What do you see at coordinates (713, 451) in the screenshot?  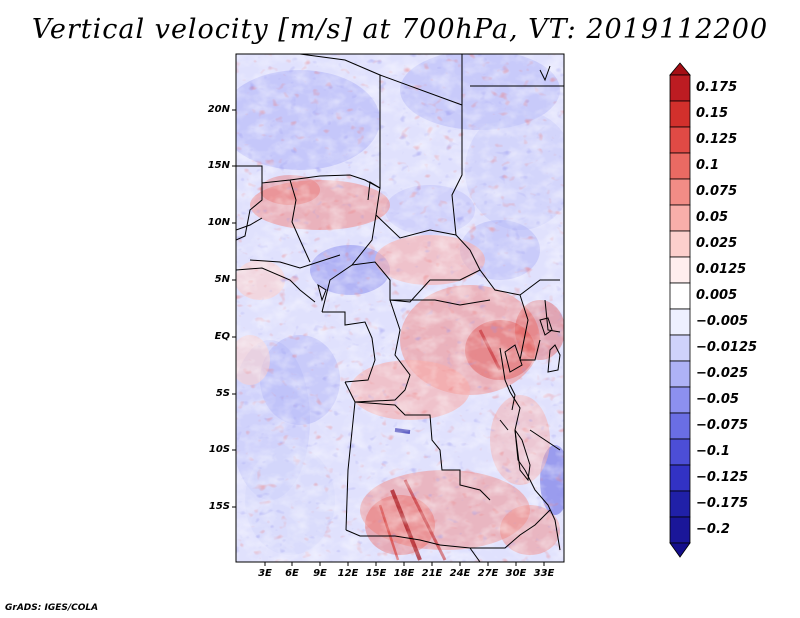 I see `colorbar-label: −0.1` at bounding box center [713, 451].